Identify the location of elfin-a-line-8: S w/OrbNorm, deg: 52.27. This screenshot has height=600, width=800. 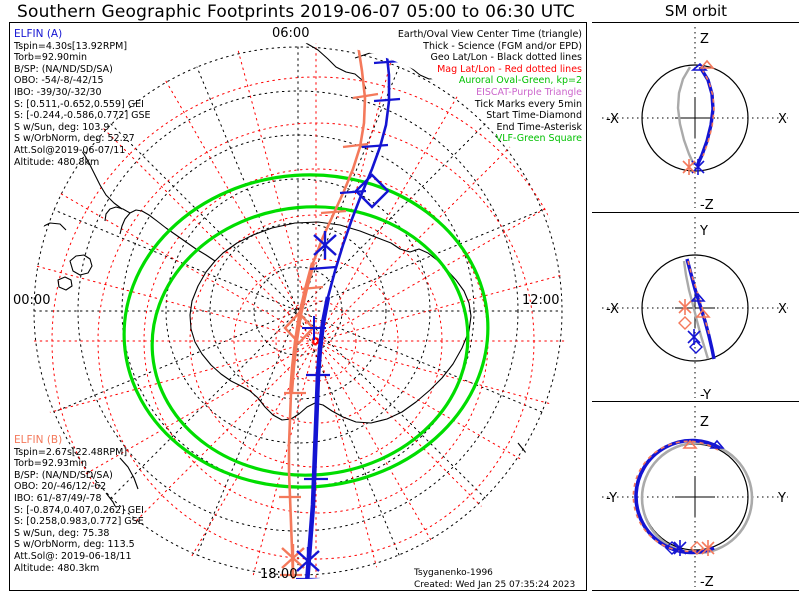
(74, 139).